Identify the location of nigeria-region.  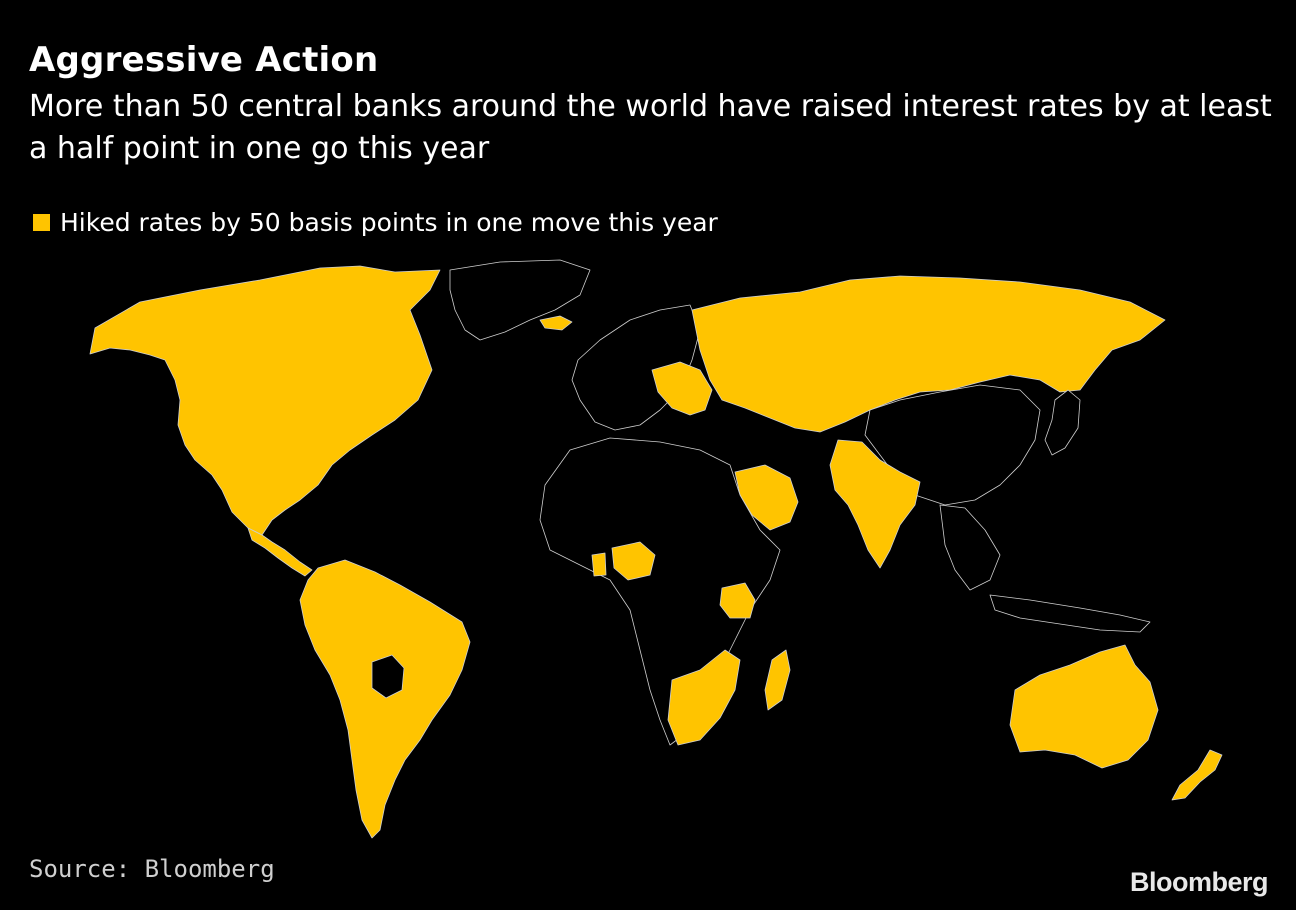
(633, 561).